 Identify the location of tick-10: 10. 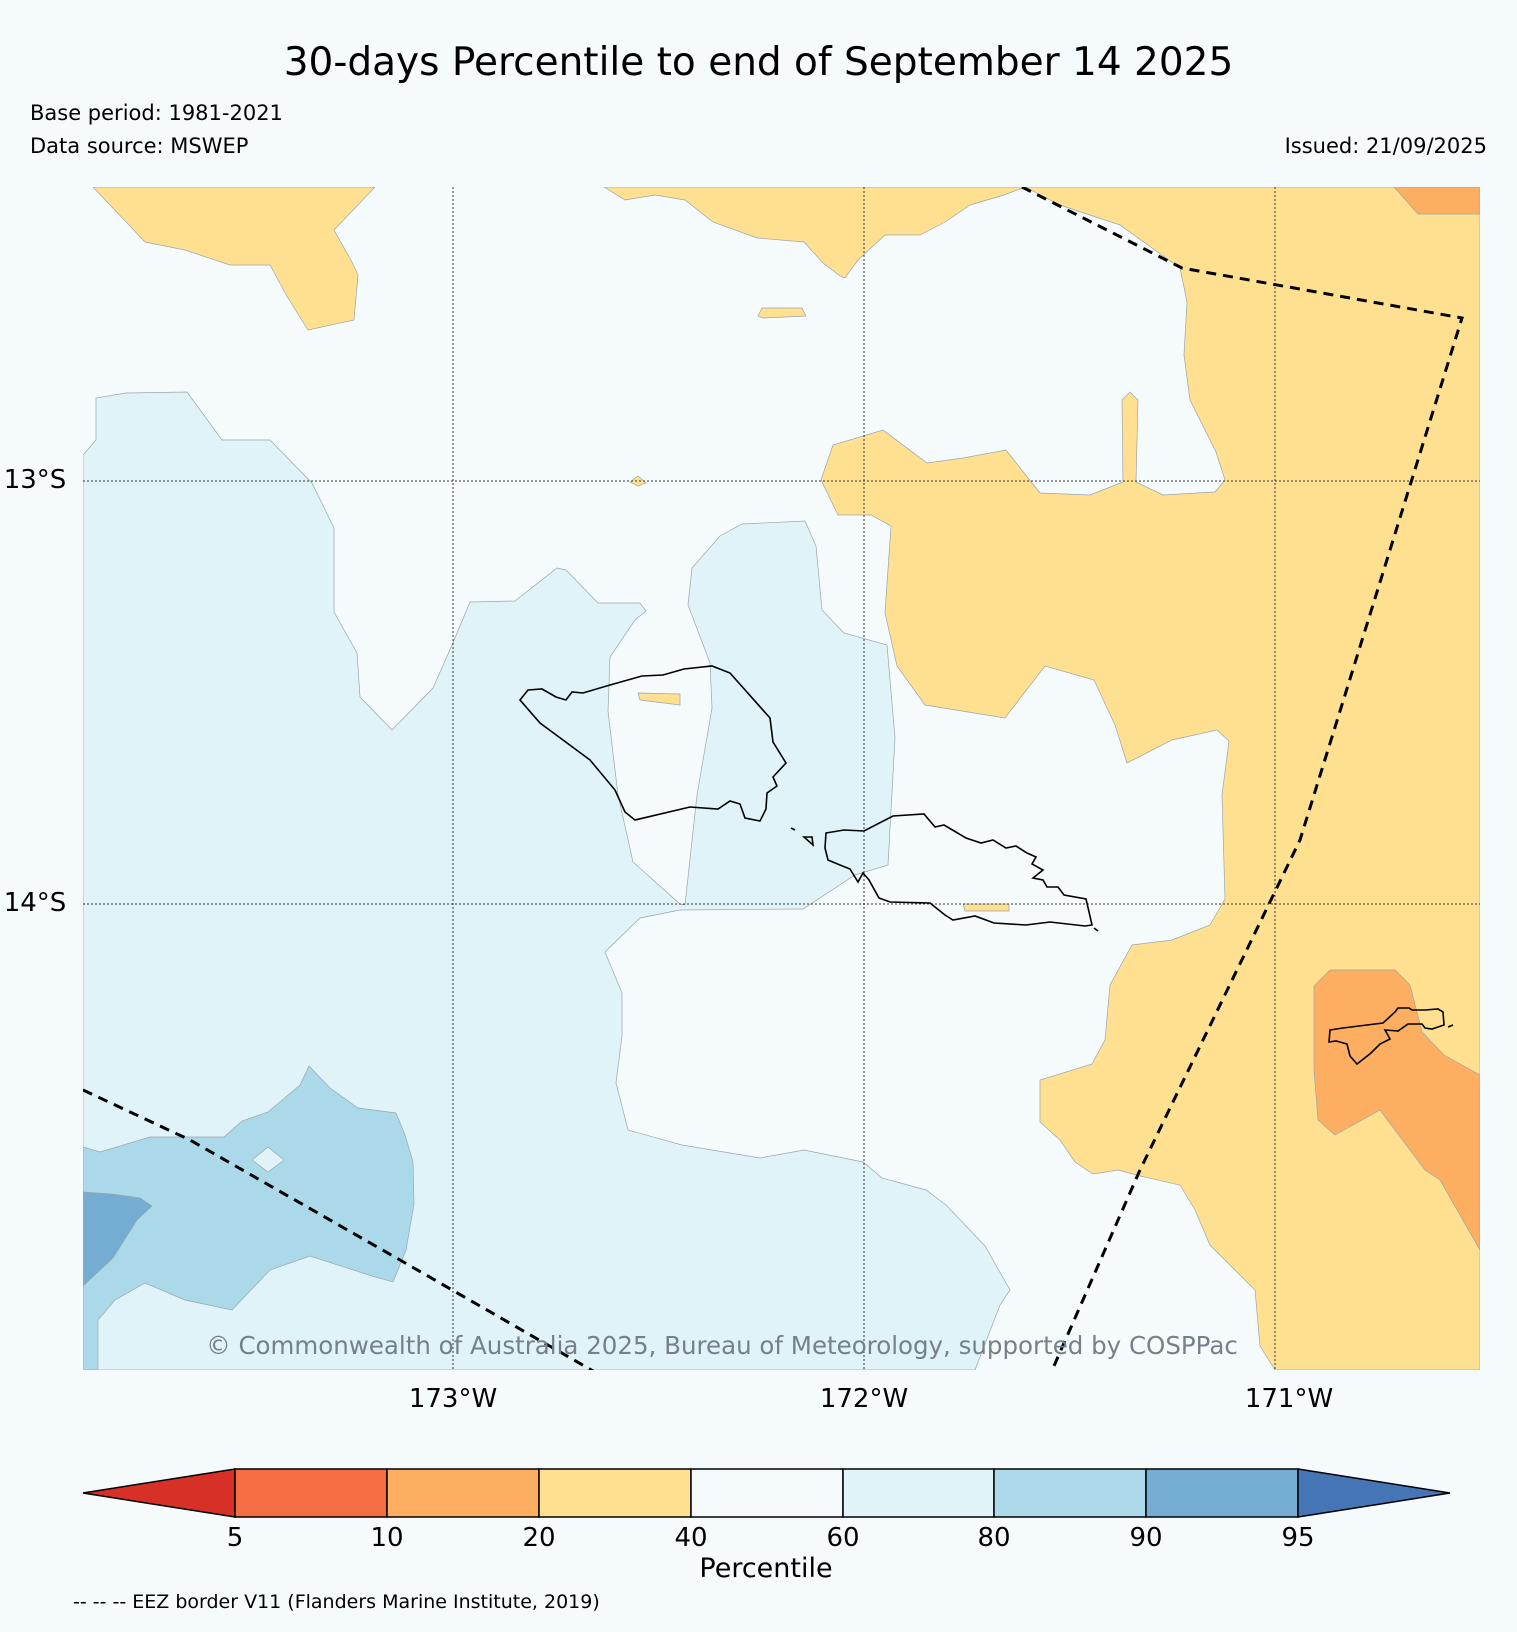
(386, 1538).